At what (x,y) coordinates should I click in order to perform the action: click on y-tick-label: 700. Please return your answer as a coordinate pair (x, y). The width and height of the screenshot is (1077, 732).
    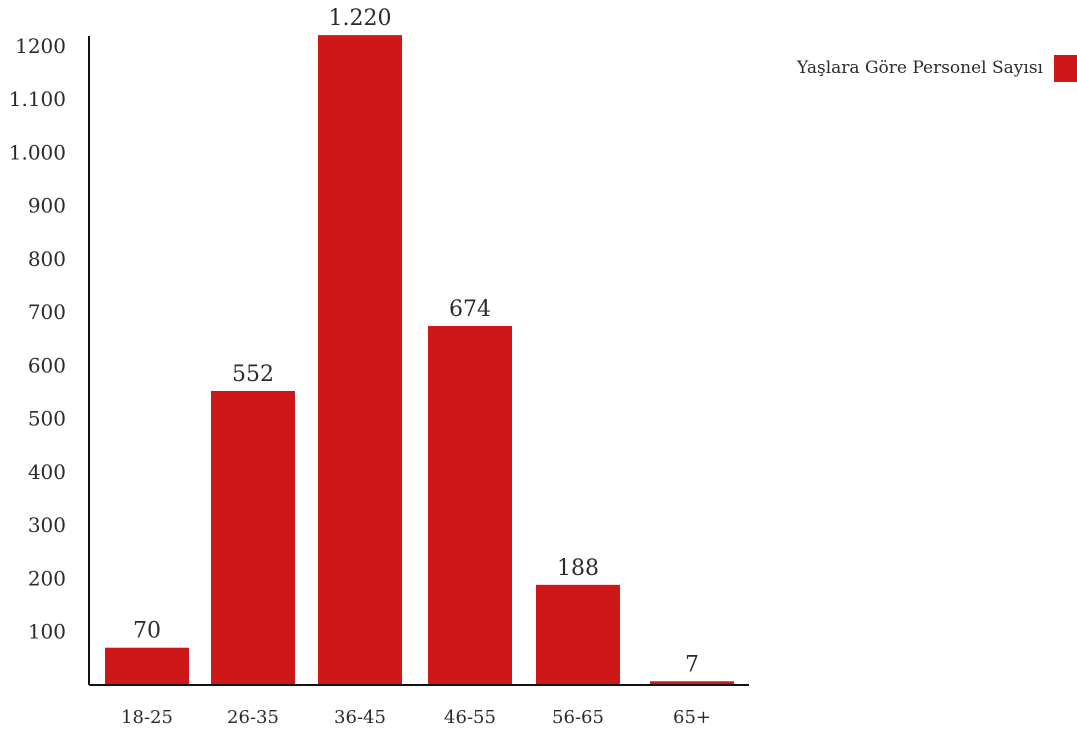
    Looking at the image, I should click on (47, 312).